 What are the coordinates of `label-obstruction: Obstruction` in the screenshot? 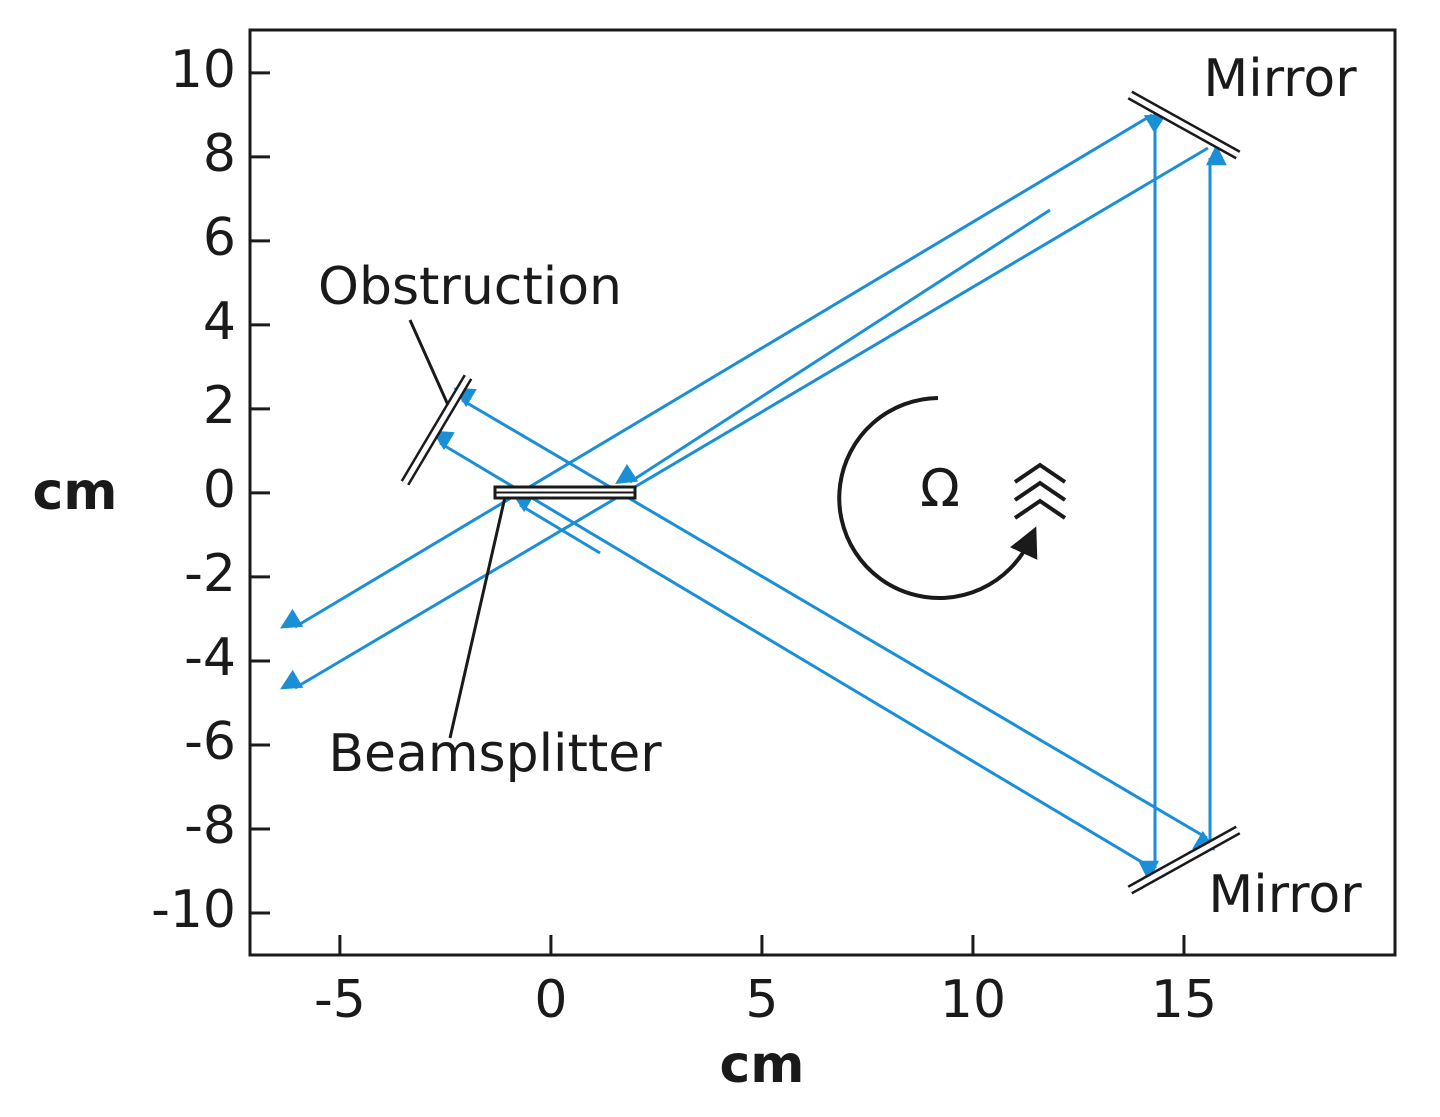 It's located at (470, 287).